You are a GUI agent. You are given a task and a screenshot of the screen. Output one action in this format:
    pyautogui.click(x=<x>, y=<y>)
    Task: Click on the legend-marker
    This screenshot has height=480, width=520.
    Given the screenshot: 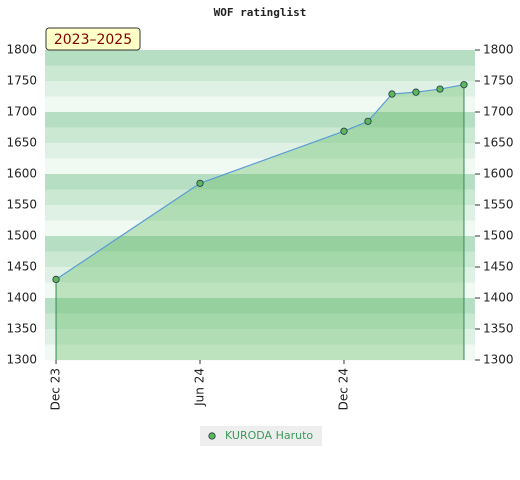 What is the action you would take?
    pyautogui.click(x=212, y=436)
    